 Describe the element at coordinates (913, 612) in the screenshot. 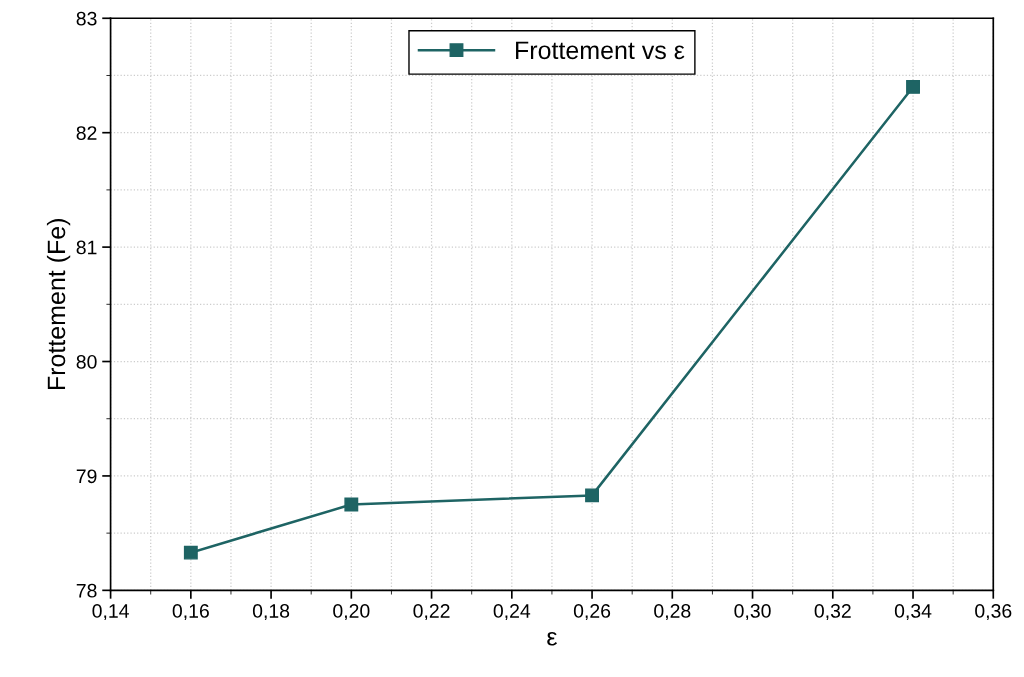

I see `x-tick-label: 0,34` at that location.